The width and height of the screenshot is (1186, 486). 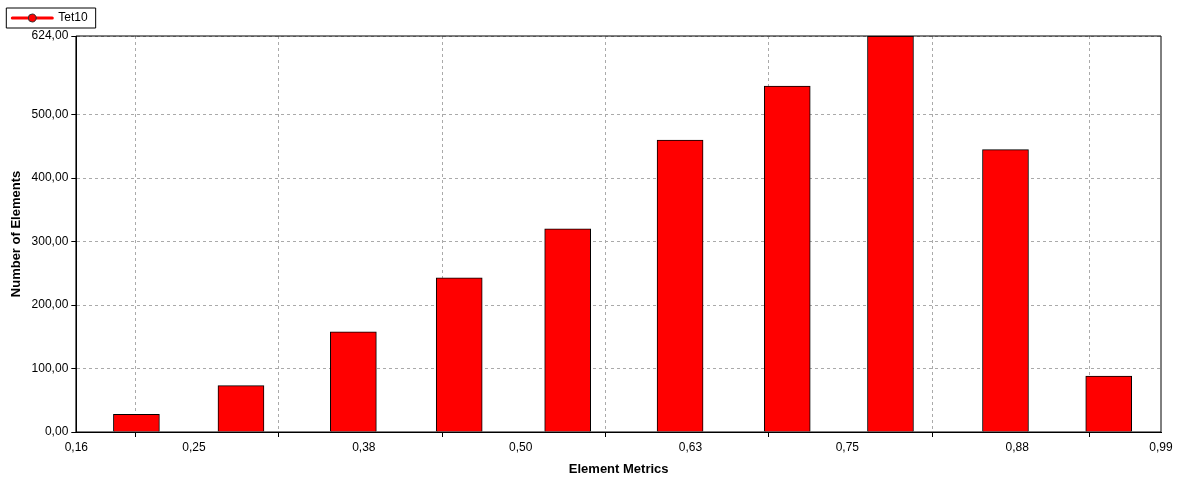 I want to click on y-tick-label: 624,00, so click(x=50, y=35).